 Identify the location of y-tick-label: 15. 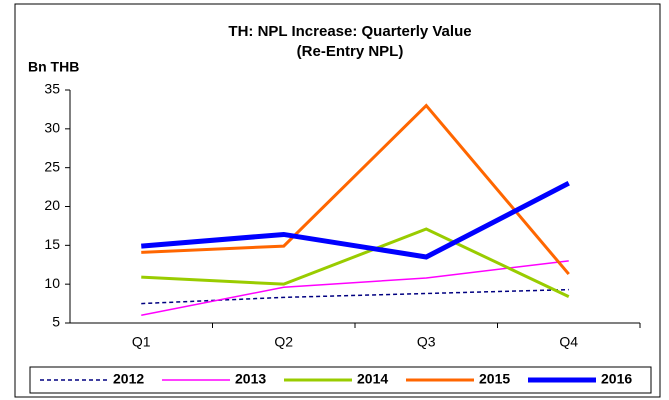
(52, 244).